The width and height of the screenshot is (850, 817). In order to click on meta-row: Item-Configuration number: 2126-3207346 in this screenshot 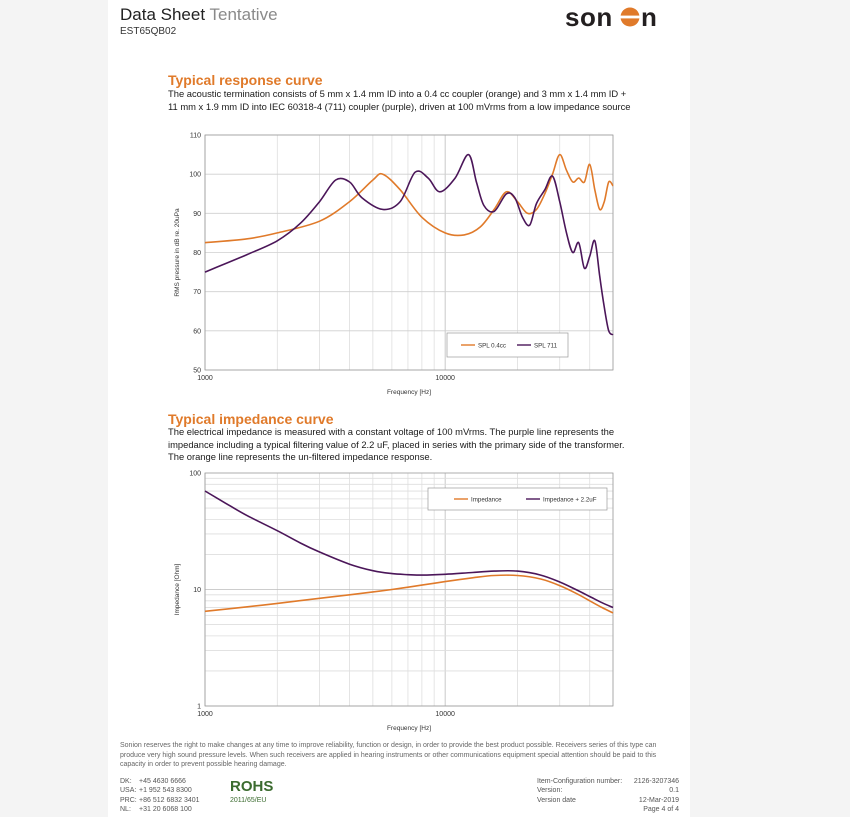, I will do `click(608, 781)`.